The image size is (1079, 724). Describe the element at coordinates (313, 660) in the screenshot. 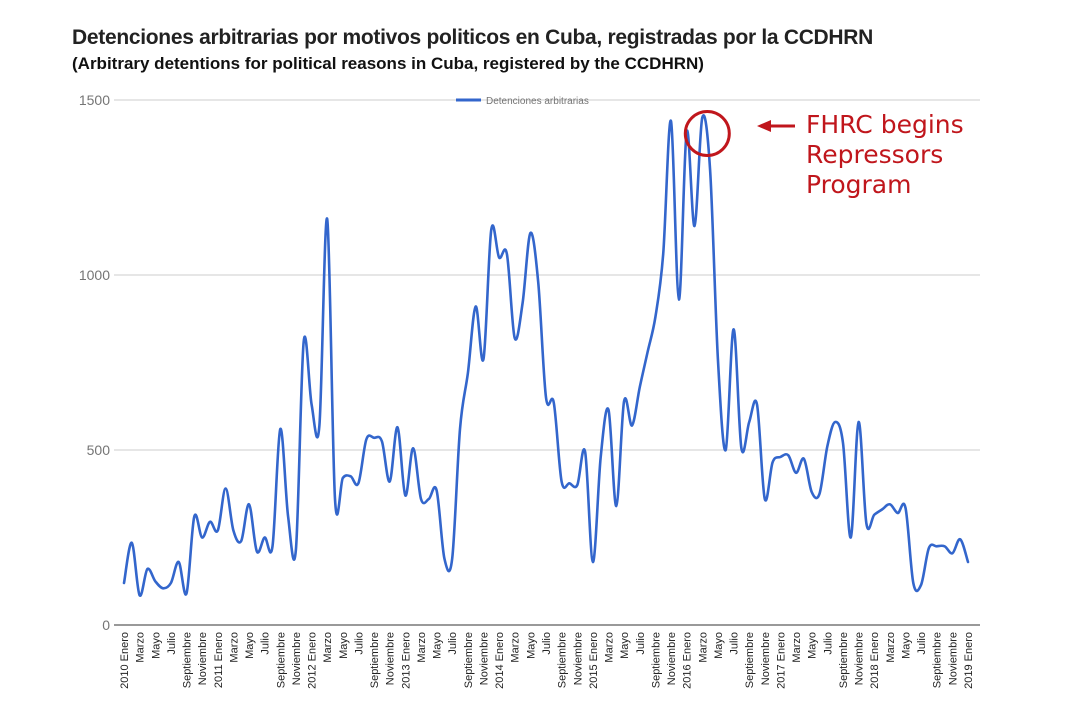

I see `x-tick-label: 2012 Enero` at that location.